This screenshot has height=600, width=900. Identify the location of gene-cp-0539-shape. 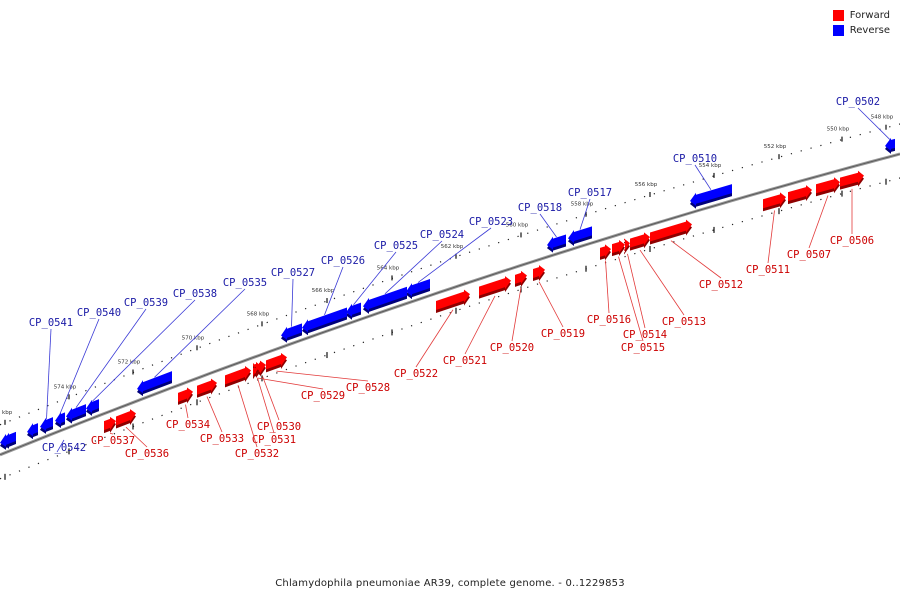
(76, 412).